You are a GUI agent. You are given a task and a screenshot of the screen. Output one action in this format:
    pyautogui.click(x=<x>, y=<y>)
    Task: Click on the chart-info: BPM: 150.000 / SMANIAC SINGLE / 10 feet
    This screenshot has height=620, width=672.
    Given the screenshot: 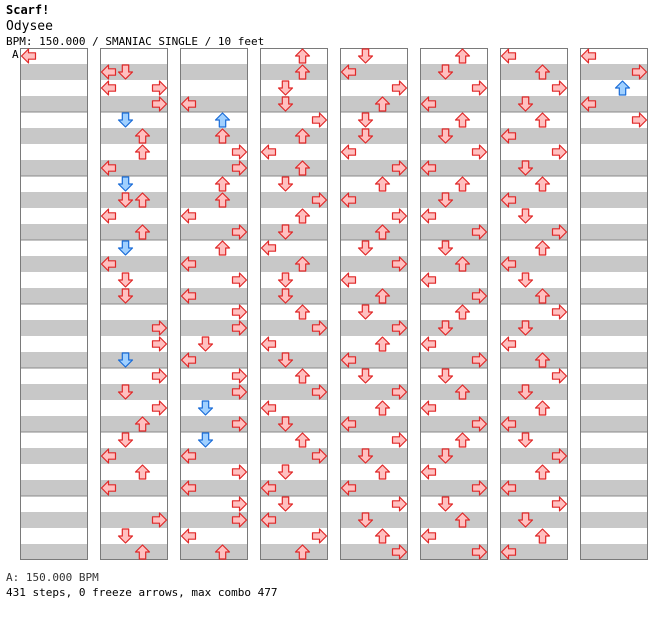 What is the action you would take?
    pyautogui.click(x=135, y=41)
    